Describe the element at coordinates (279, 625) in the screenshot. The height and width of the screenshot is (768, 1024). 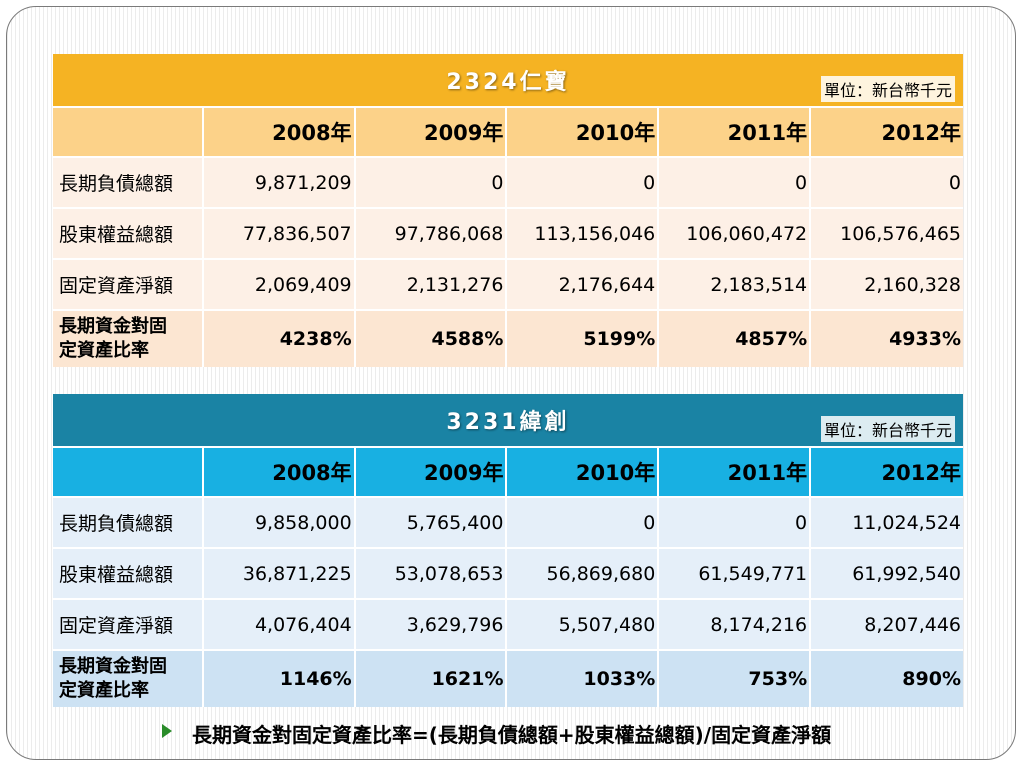
I see `table-cell: 4,076,404` at that location.